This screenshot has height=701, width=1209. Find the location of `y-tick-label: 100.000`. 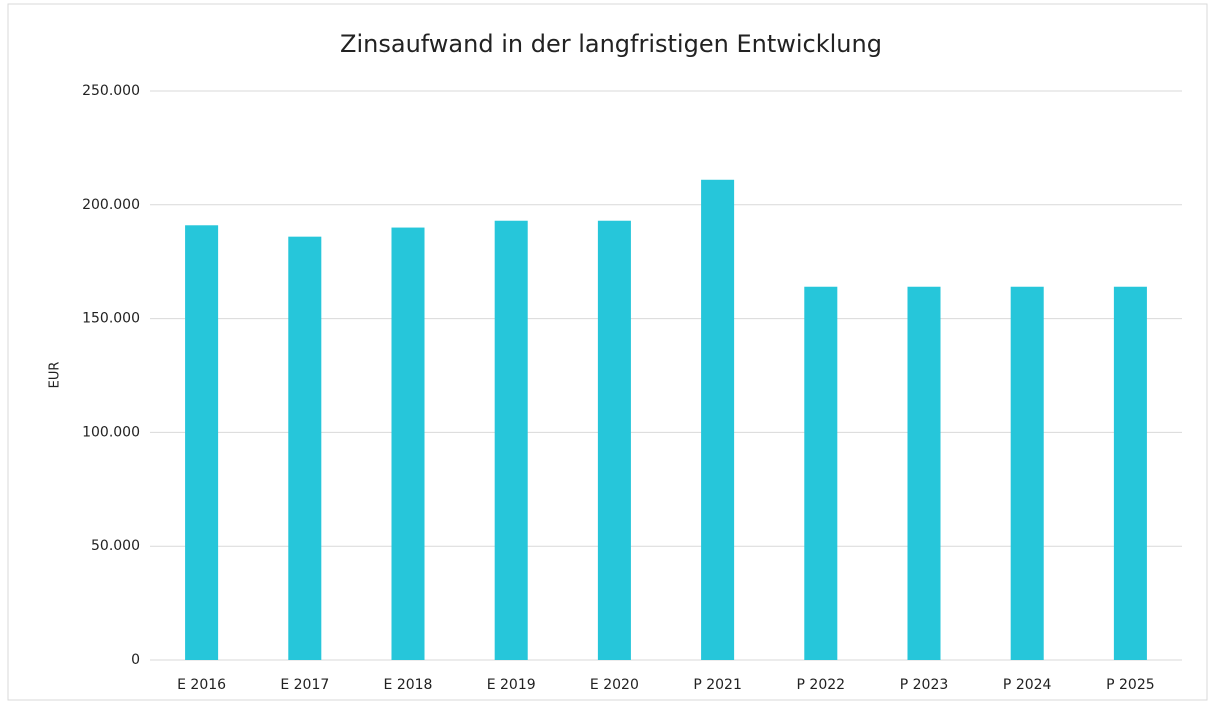

y-tick-label: 100.000 is located at coordinates (111, 432).